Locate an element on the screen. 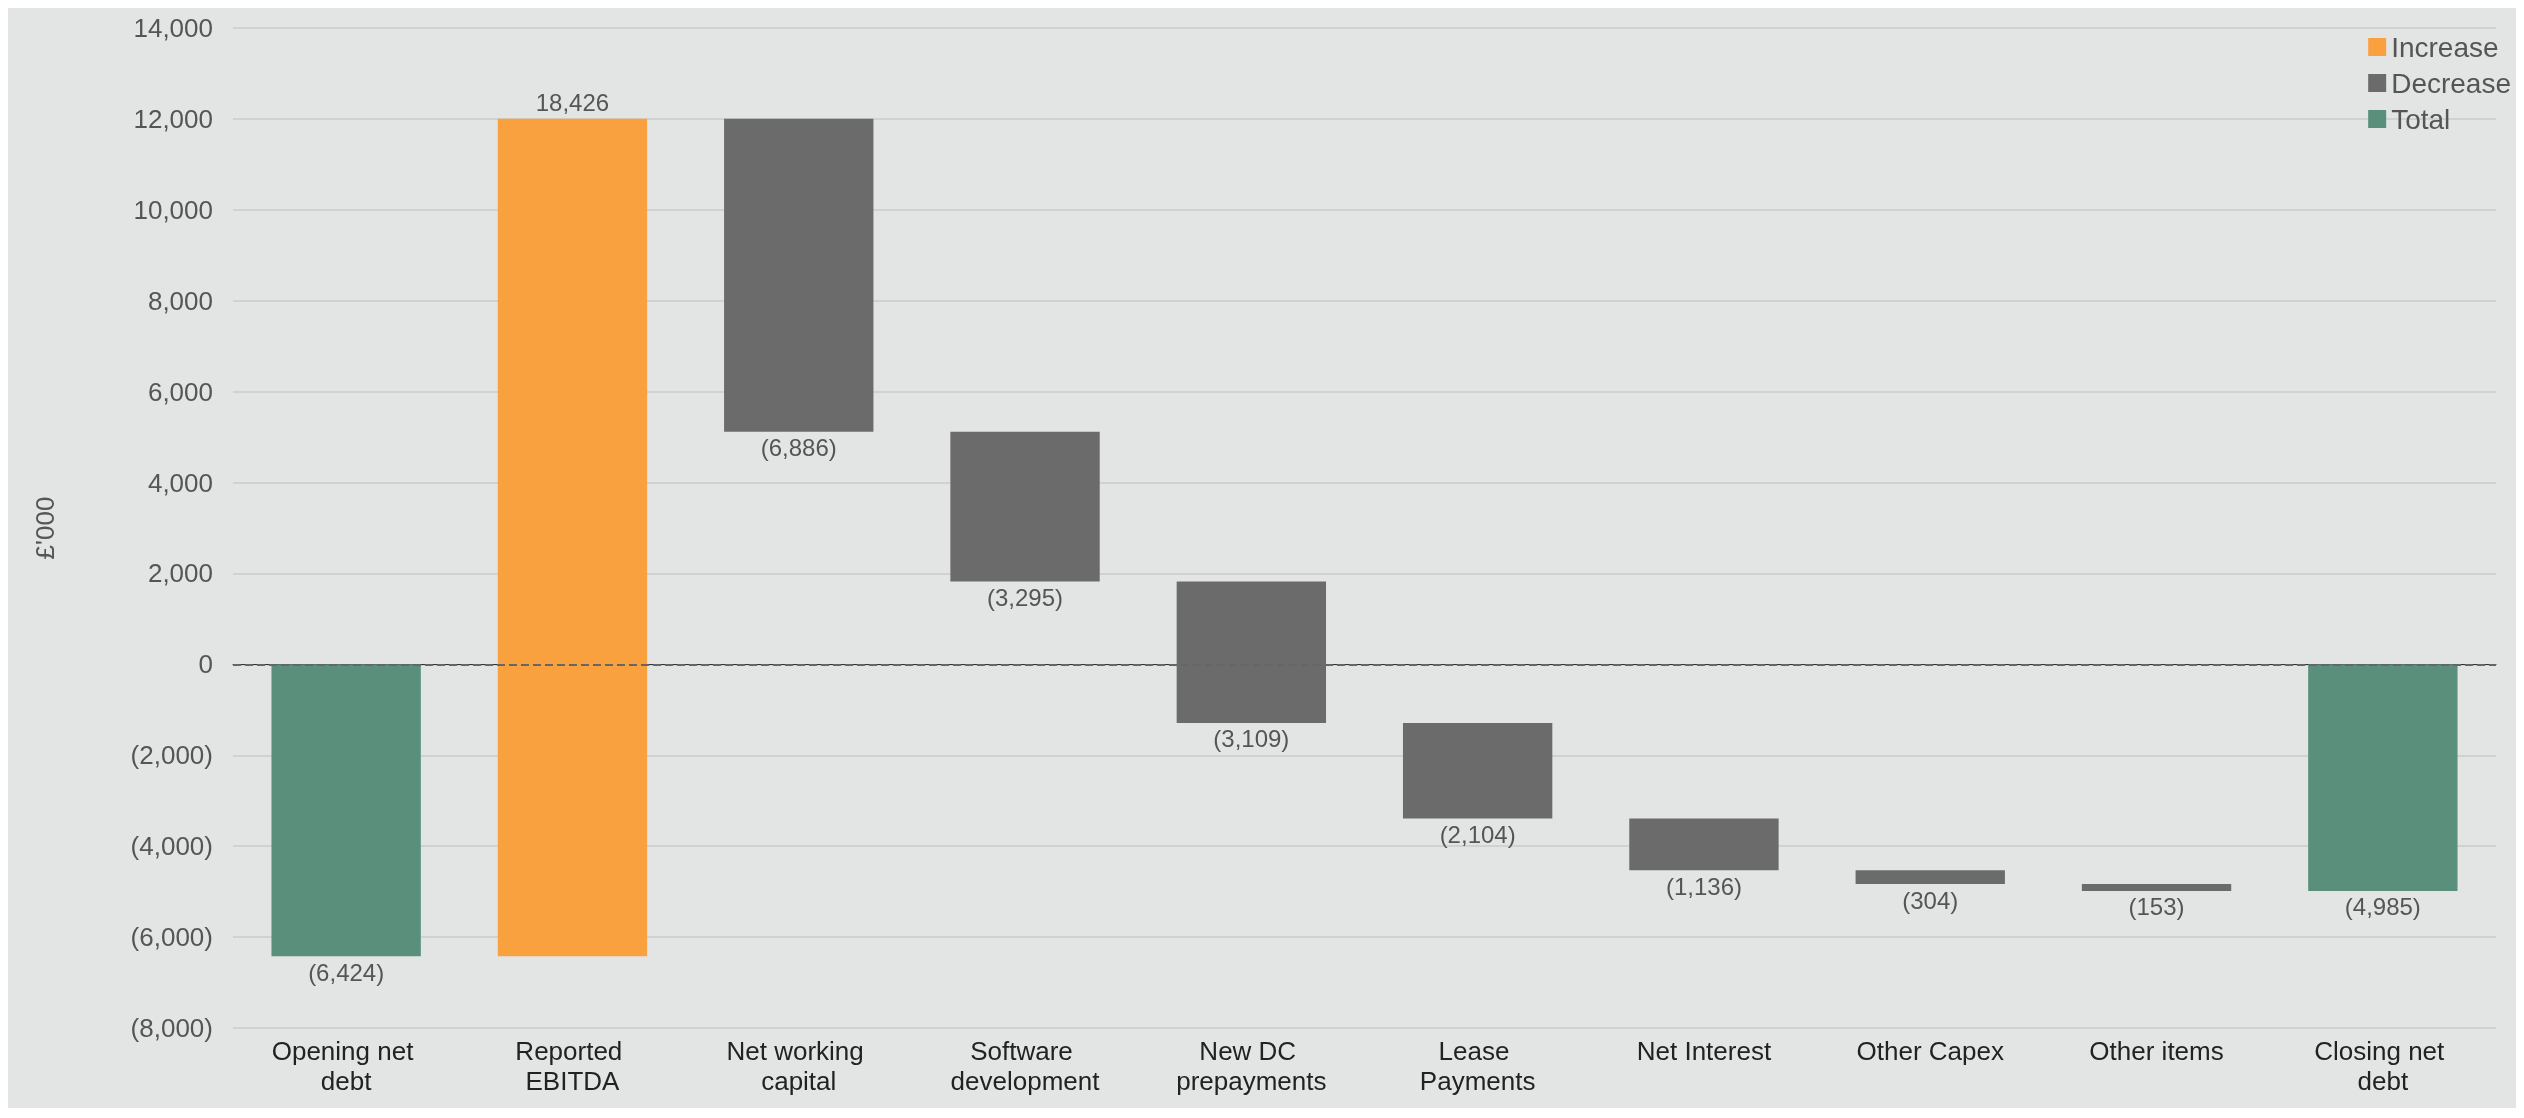 This screenshot has height=1118, width=2524. y-tick-label: 14,000 is located at coordinates (173, 28).